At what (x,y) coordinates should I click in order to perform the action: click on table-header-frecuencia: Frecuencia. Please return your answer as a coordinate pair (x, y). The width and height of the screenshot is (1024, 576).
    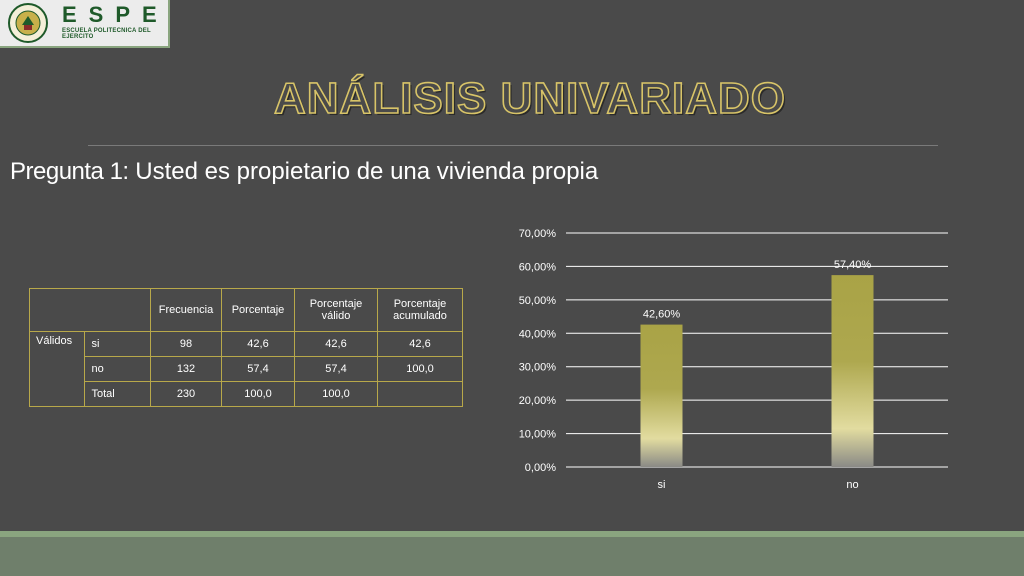
    Looking at the image, I should click on (186, 310).